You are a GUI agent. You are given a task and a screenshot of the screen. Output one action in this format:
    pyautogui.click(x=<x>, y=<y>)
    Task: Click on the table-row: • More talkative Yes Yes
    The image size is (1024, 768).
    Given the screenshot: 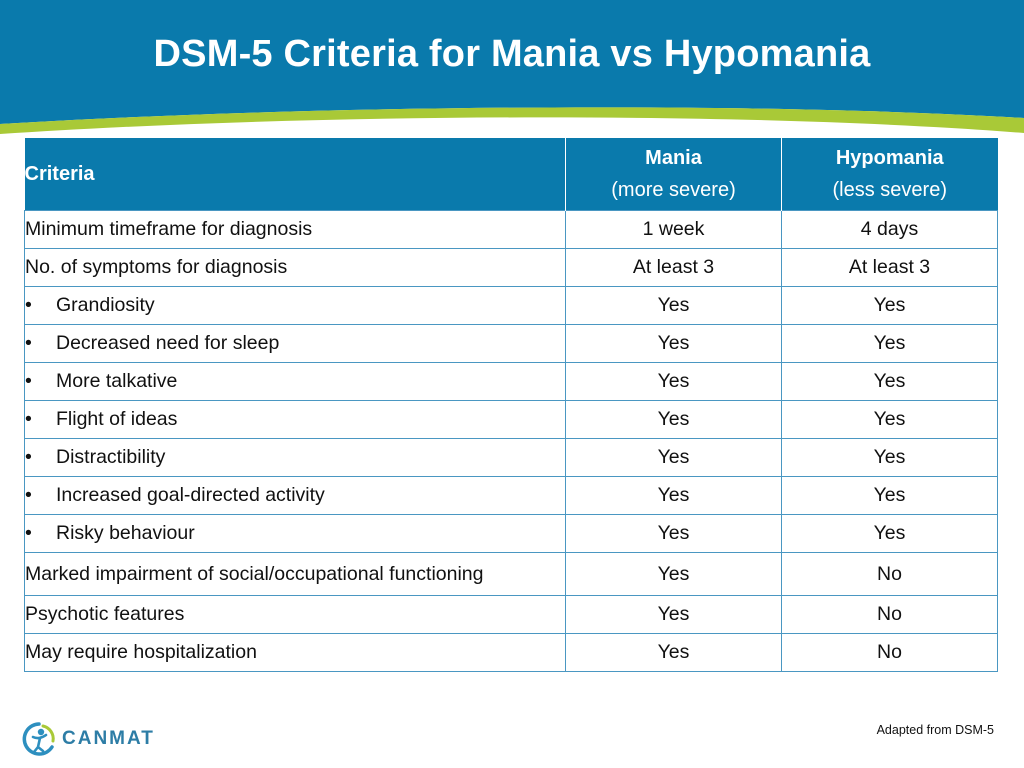 What is the action you would take?
    pyautogui.click(x=511, y=381)
    